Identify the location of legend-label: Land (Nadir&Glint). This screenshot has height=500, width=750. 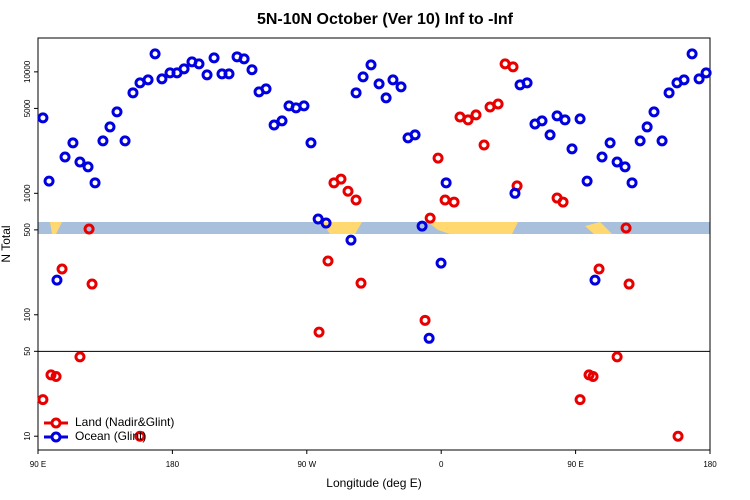
(124, 422).